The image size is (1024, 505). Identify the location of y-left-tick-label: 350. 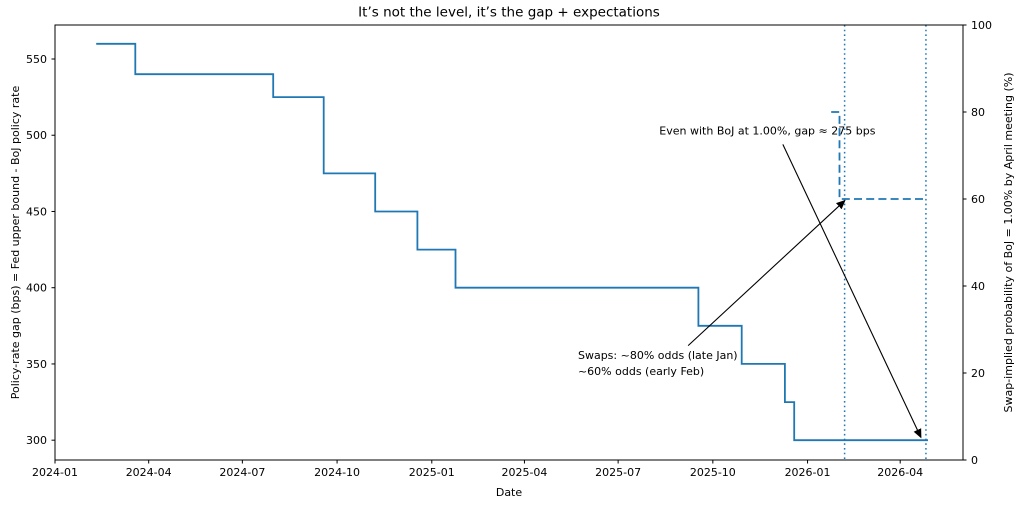
(36, 364).